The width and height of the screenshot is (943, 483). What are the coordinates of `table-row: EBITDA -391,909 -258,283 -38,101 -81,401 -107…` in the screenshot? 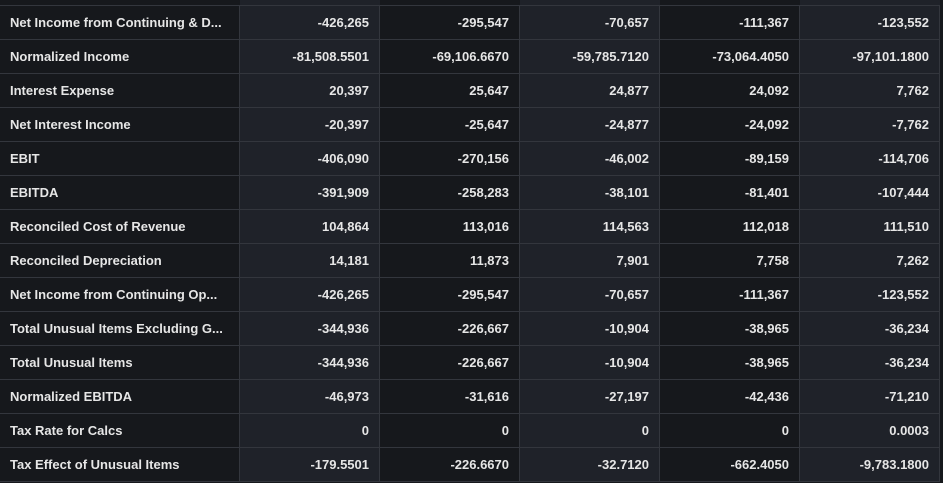 It's located at (470, 192).